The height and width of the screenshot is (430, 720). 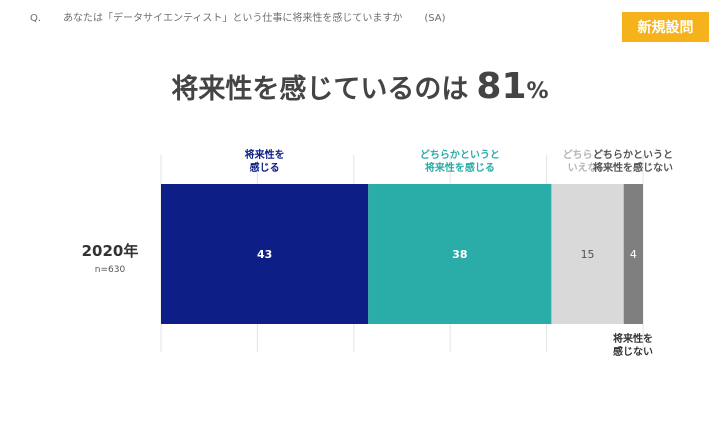 What do you see at coordinates (633, 351) in the screenshot?
I see `legend-label: 感じない` at bounding box center [633, 351].